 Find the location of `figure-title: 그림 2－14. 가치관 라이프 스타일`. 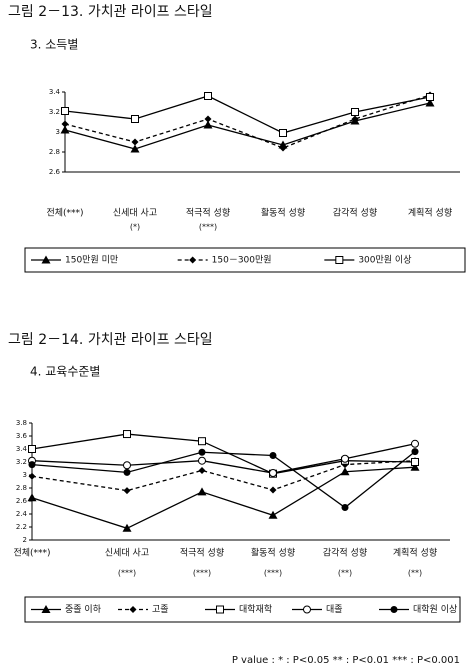

figure-title: 그림 2－14. 가치관 라이프 스타일 is located at coordinates (110, 340).